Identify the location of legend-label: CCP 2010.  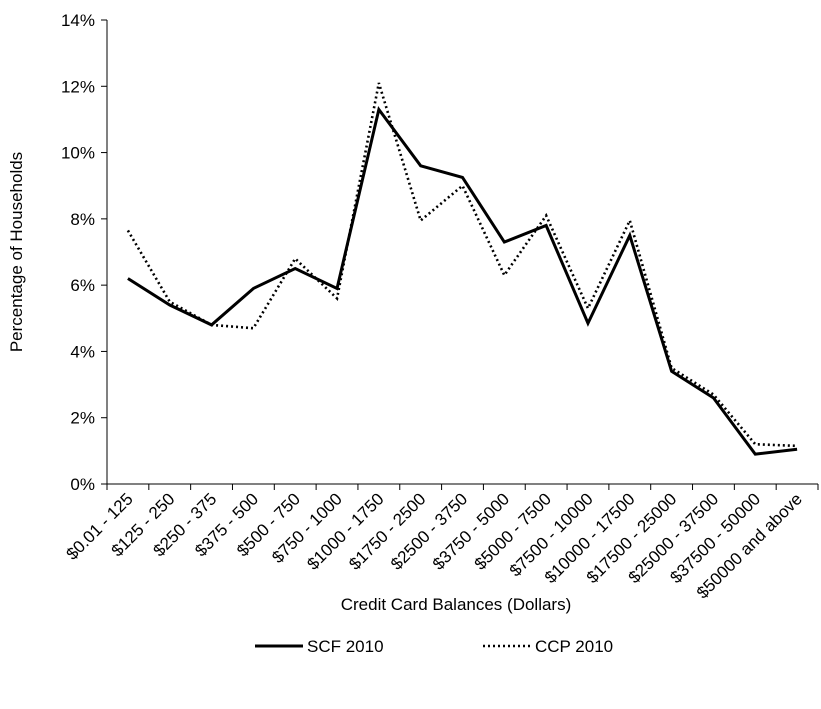
(574, 646).